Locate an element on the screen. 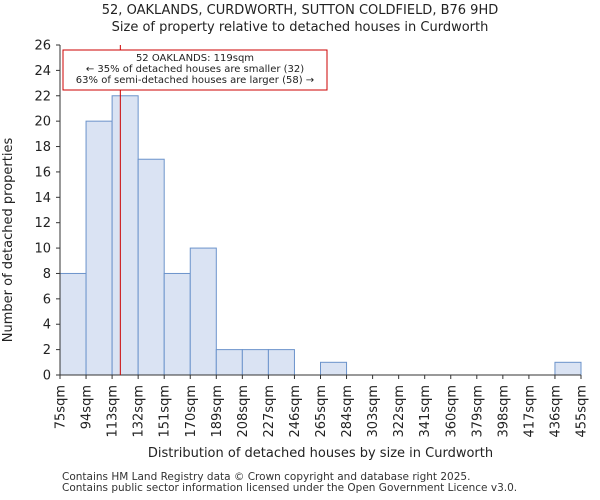 This screenshot has height=500, width=600. x-tick-label-189sqm: 189sqm is located at coordinates (217, 411).